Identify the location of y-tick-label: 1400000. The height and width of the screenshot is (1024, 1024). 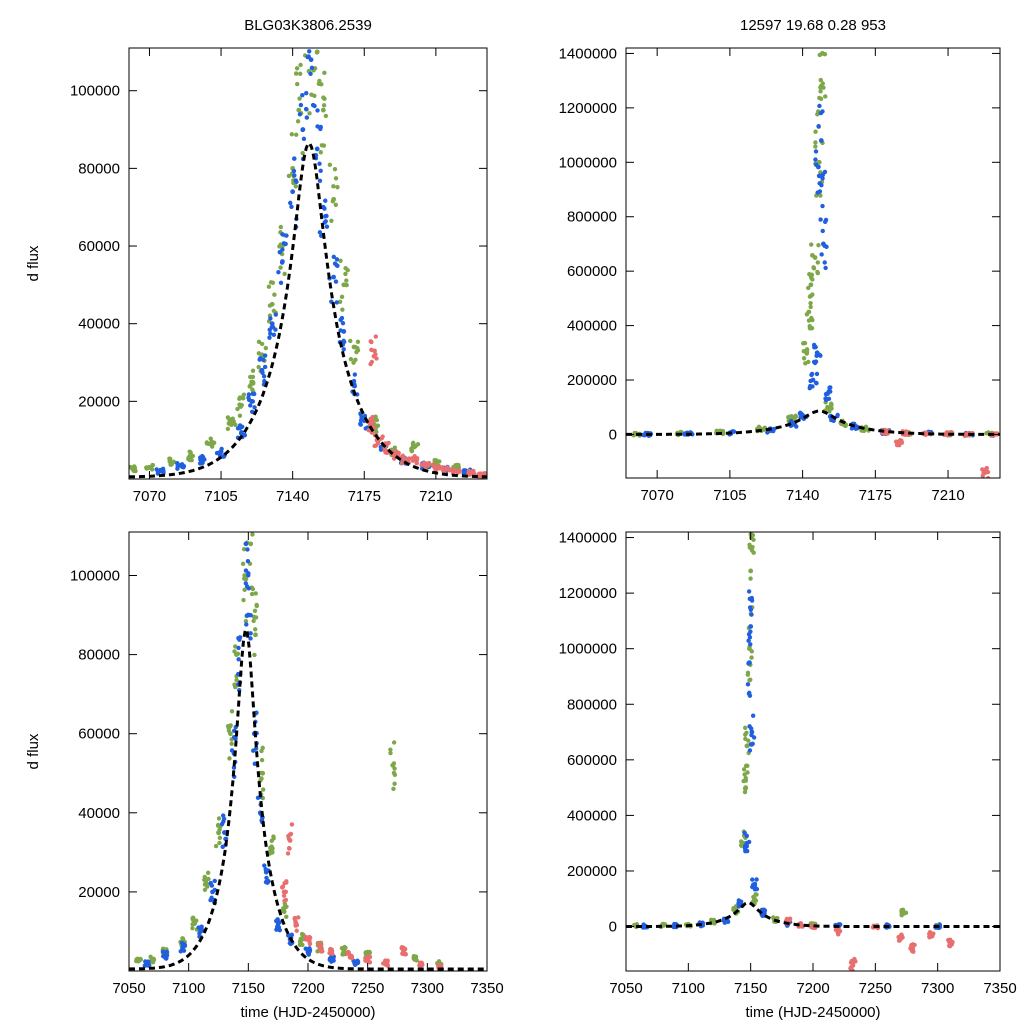
(588, 538).